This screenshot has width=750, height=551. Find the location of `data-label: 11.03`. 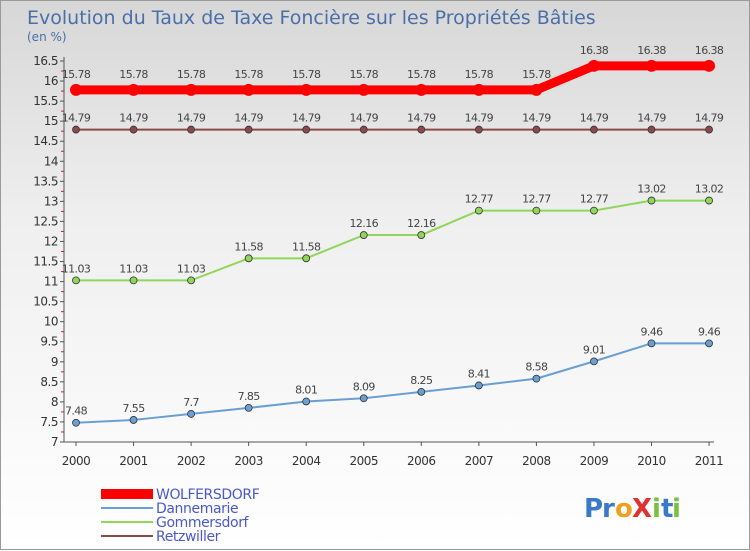

data-label: 11.03 is located at coordinates (76, 268).